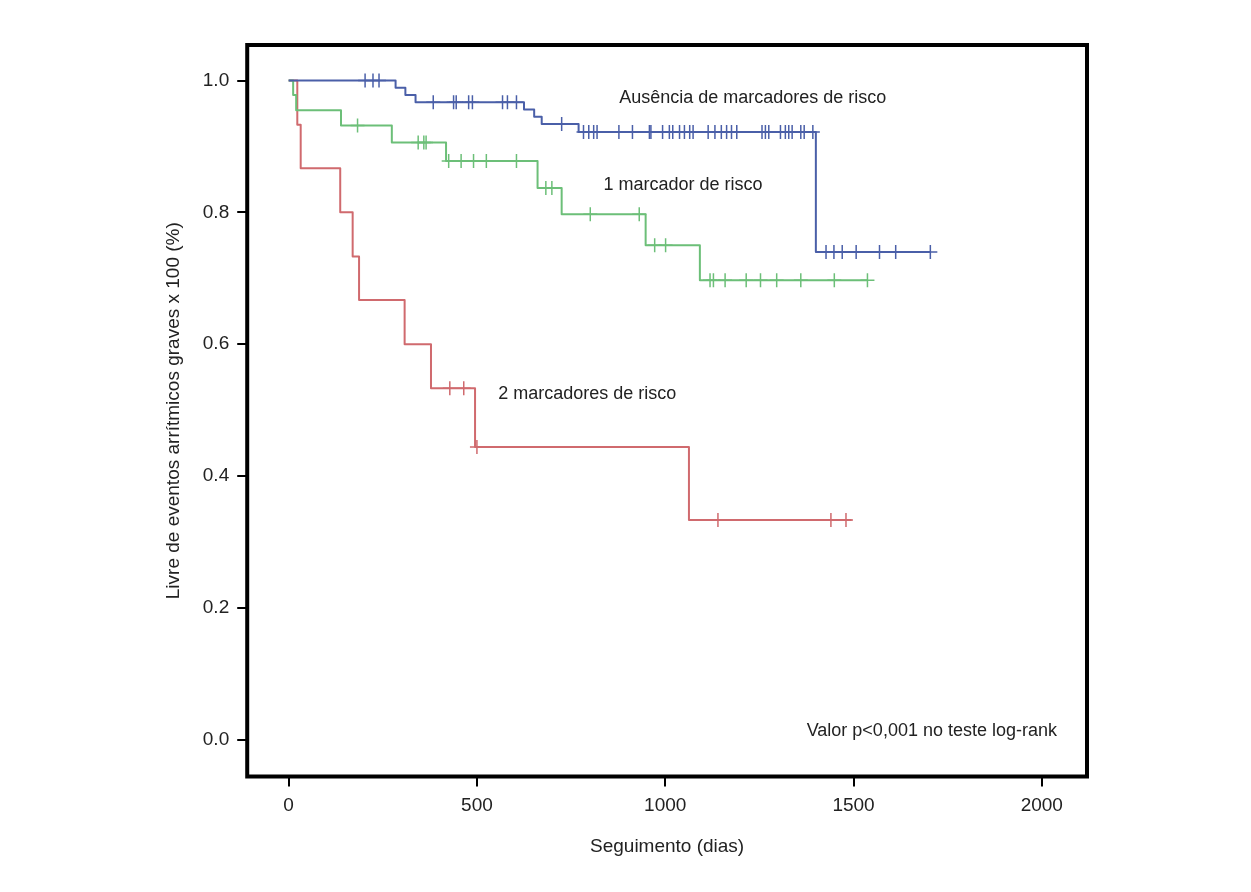 Image resolution: width=1251 pixels, height=892 pixels. What do you see at coordinates (216, 343) in the screenshot?
I see `y-tick-label: 0.6` at bounding box center [216, 343].